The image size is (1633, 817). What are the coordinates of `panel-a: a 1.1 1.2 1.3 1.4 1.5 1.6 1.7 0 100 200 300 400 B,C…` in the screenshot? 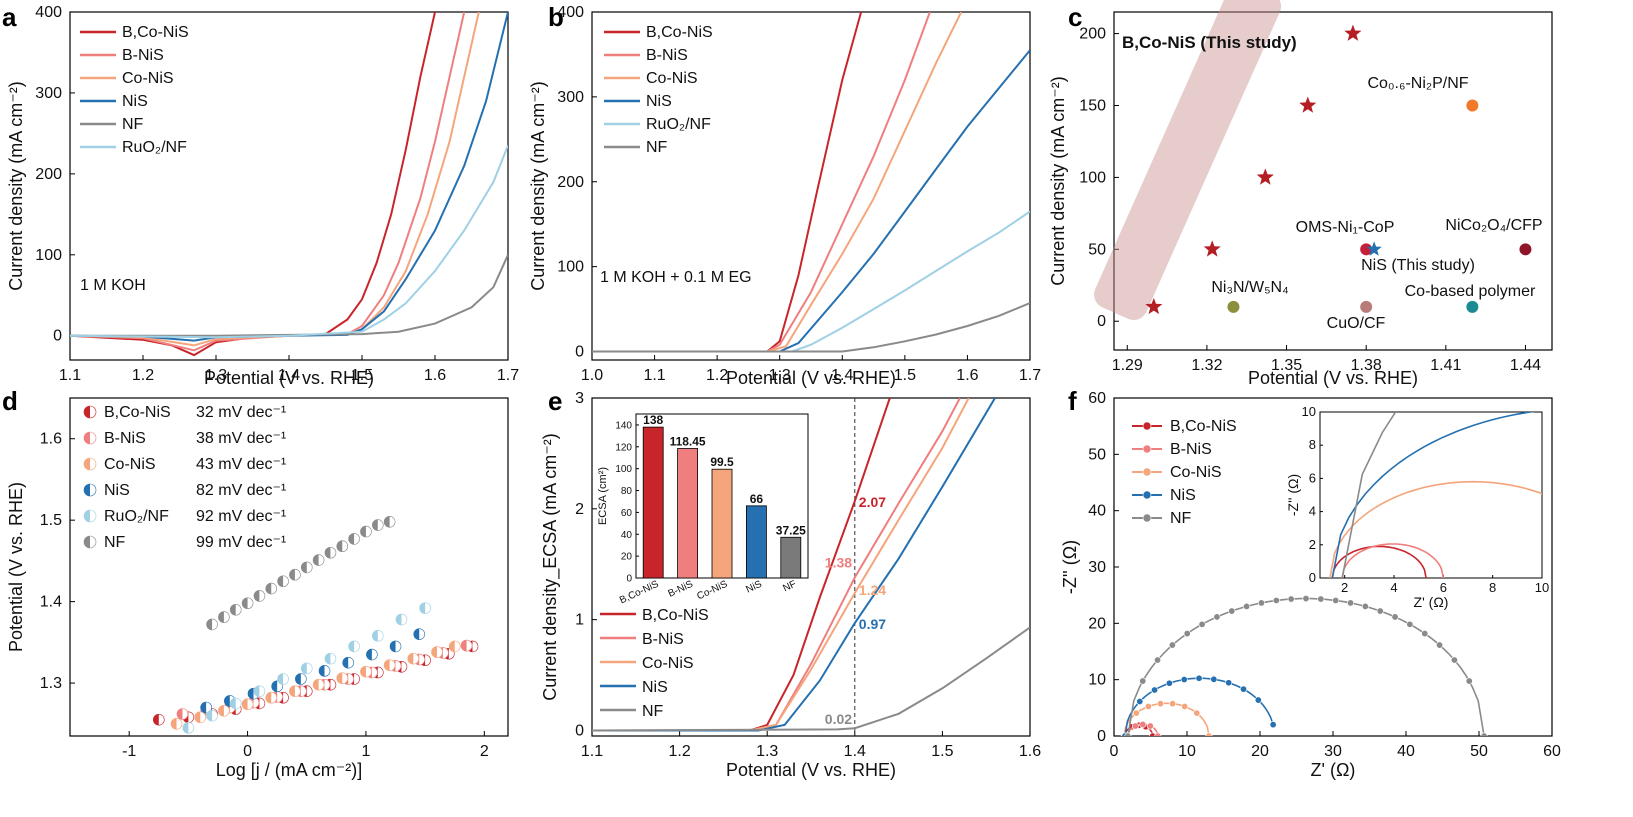 It's located at (260, 195).